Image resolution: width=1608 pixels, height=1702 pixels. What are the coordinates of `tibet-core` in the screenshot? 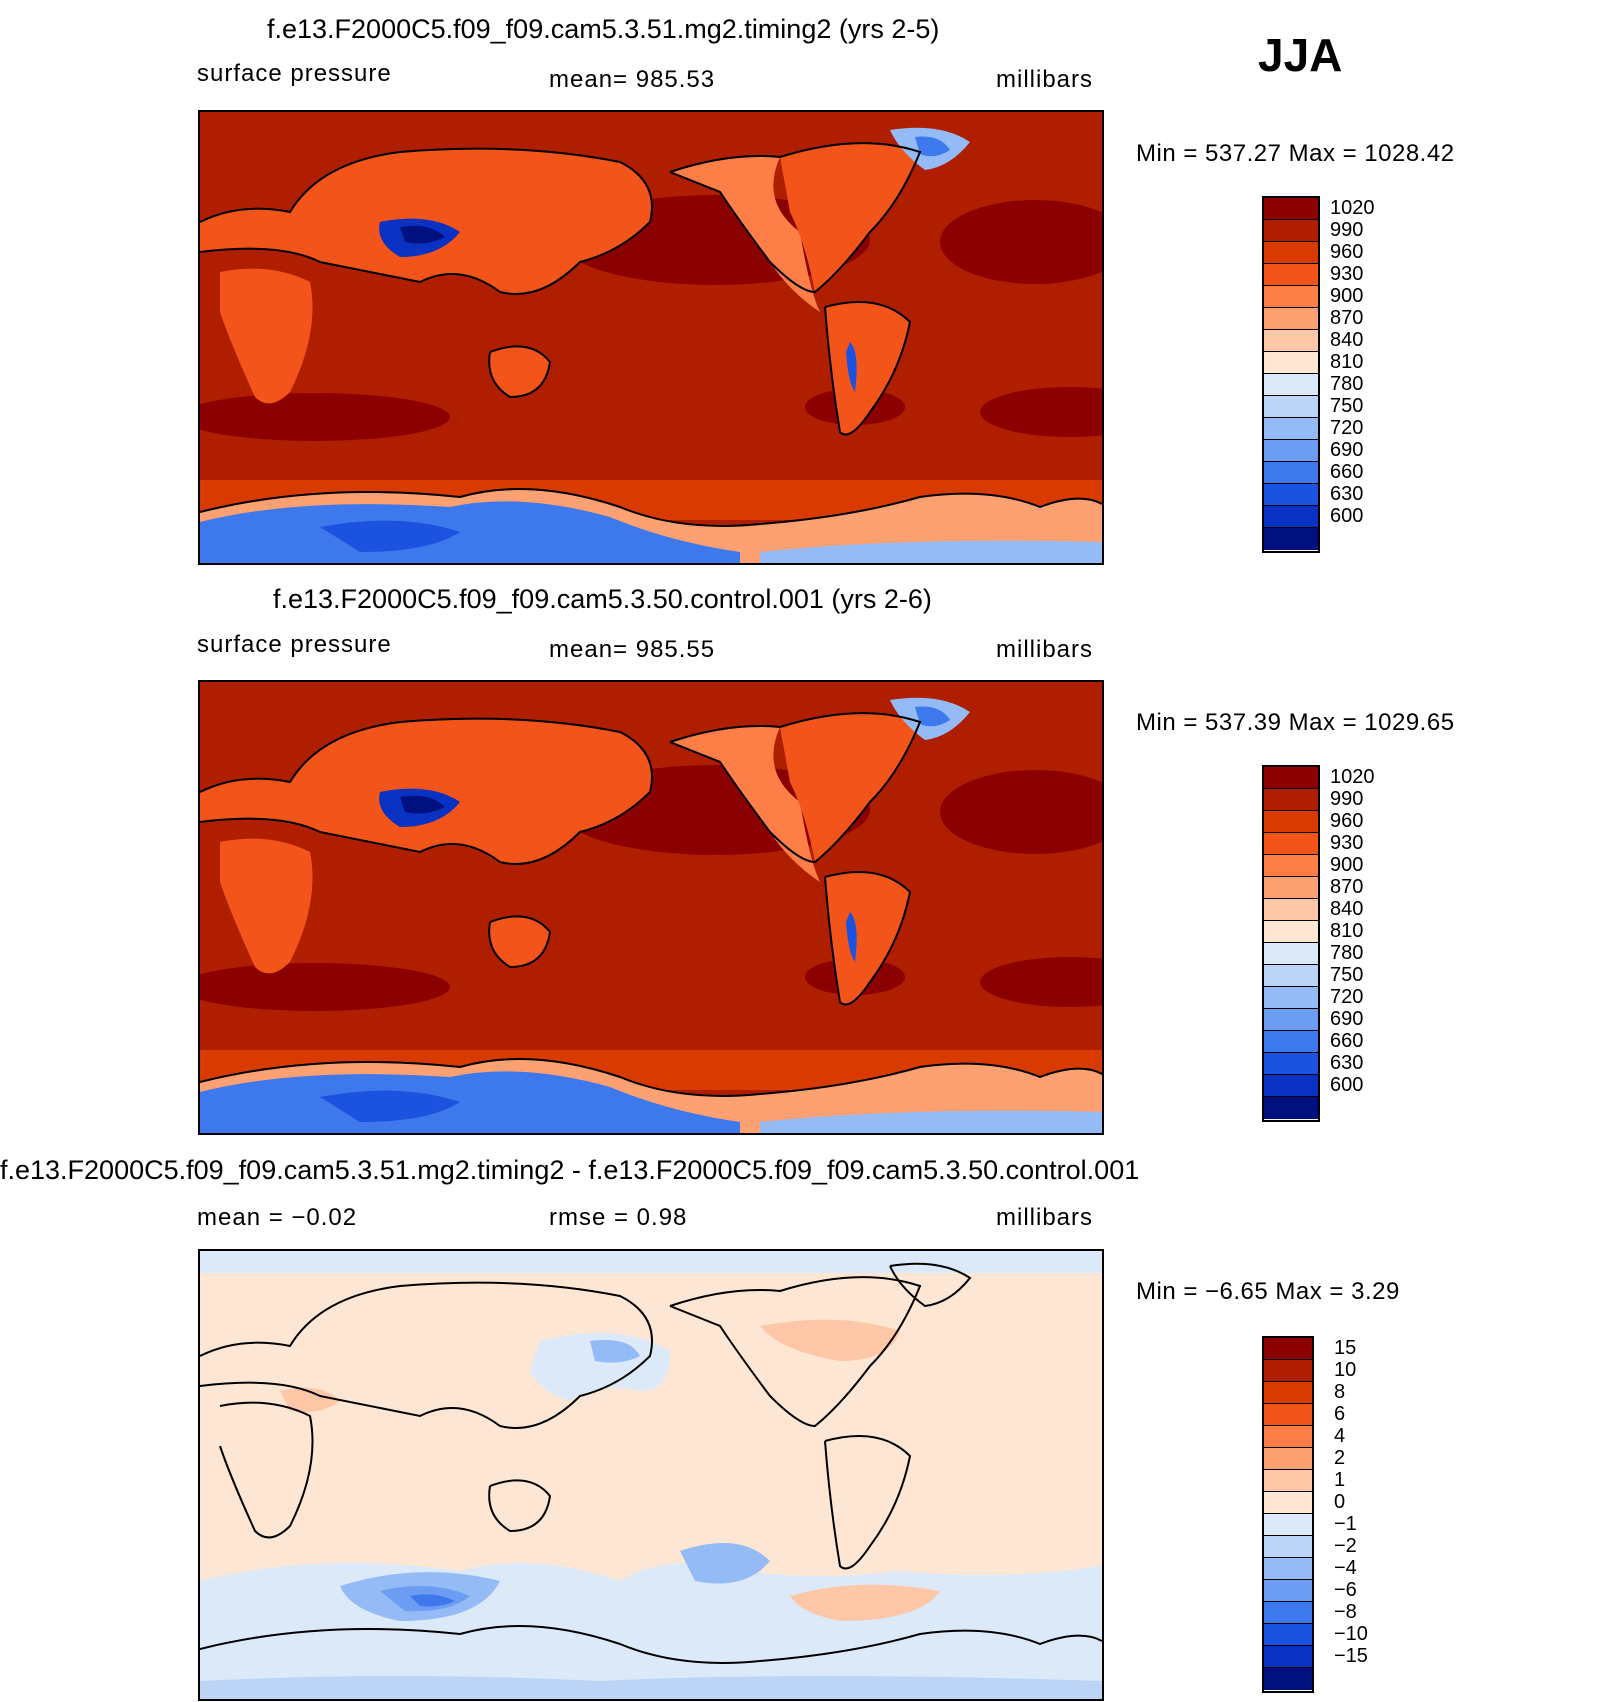 It's located at (422, 234).